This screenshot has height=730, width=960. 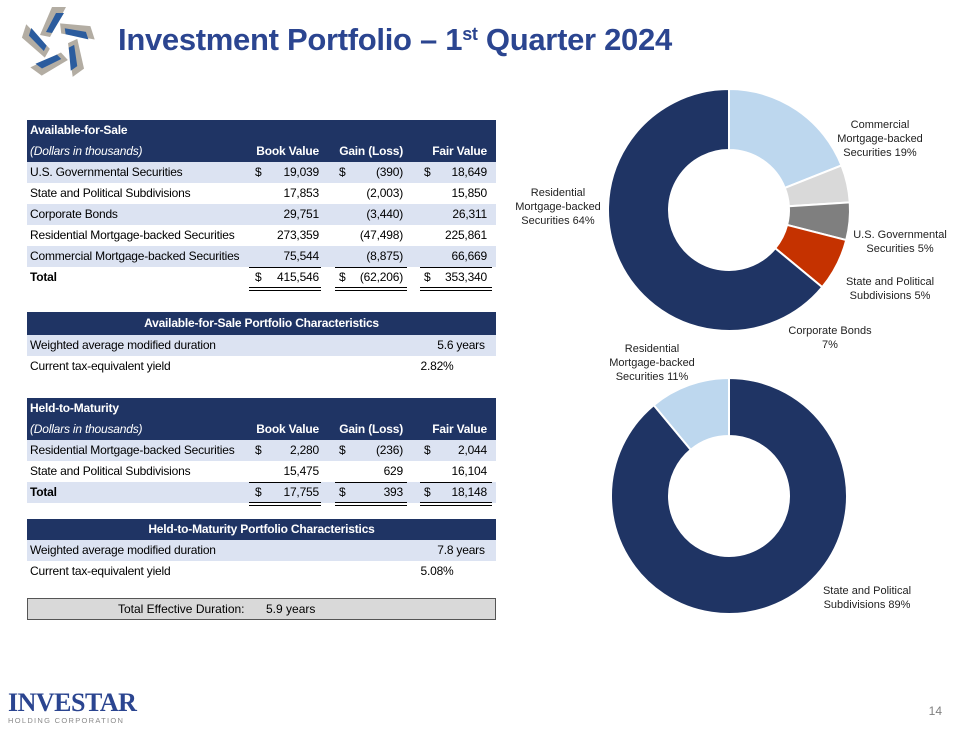 I want to click on total-effective-duration: Total Effective Duration: 5.9 years, so click(x=261, y=609).